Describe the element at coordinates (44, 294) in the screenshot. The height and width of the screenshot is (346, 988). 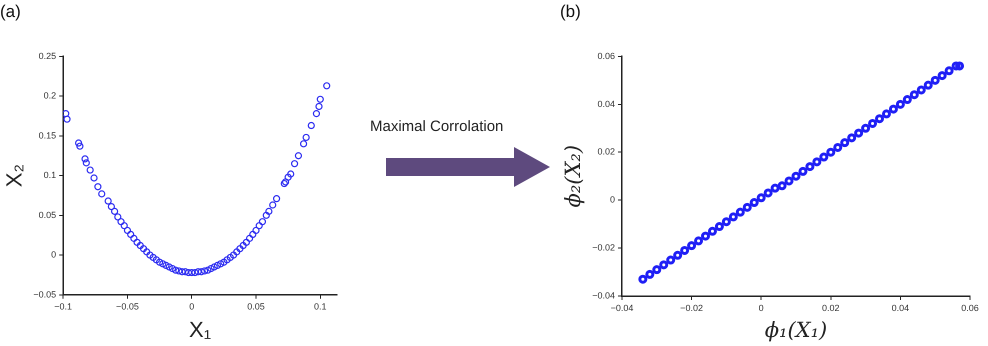
I see `y-tick-label: −0.05` at that location.